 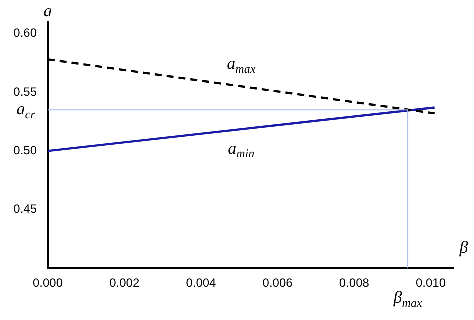 What do you see at coordinates (201, 283) in the screenshot?
I see `x-tick-label: 0.004` at bounding box center [201, 283].